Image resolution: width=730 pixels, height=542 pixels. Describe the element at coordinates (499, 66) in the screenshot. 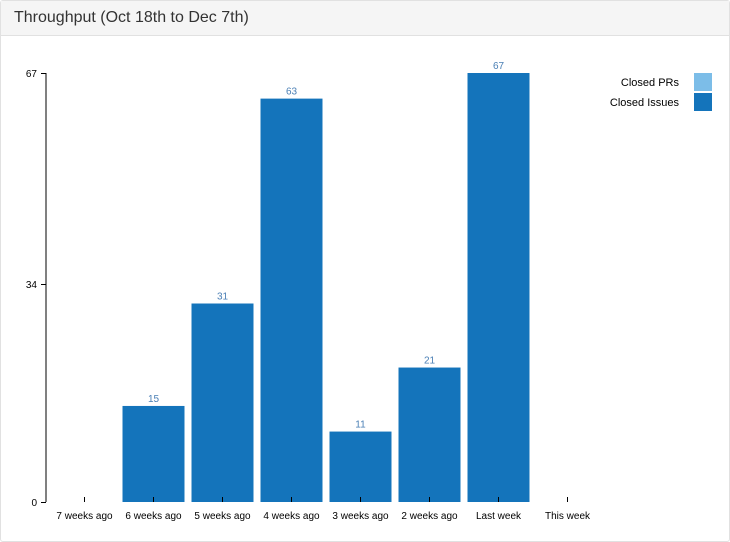

I see `bar-value-label: 67` at that location.